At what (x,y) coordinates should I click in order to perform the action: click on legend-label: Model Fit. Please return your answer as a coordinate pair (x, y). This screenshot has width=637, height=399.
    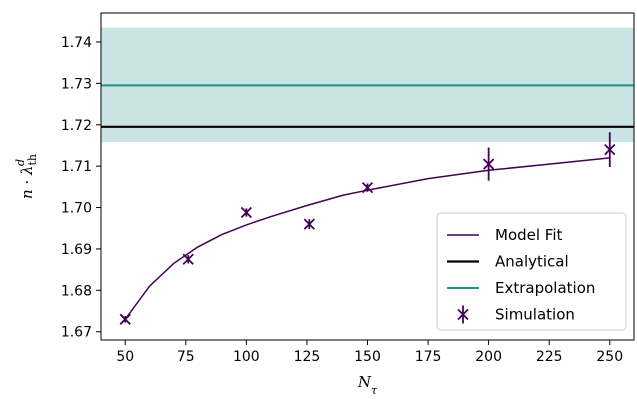
    Looking at the image, I should click on (529, 235).